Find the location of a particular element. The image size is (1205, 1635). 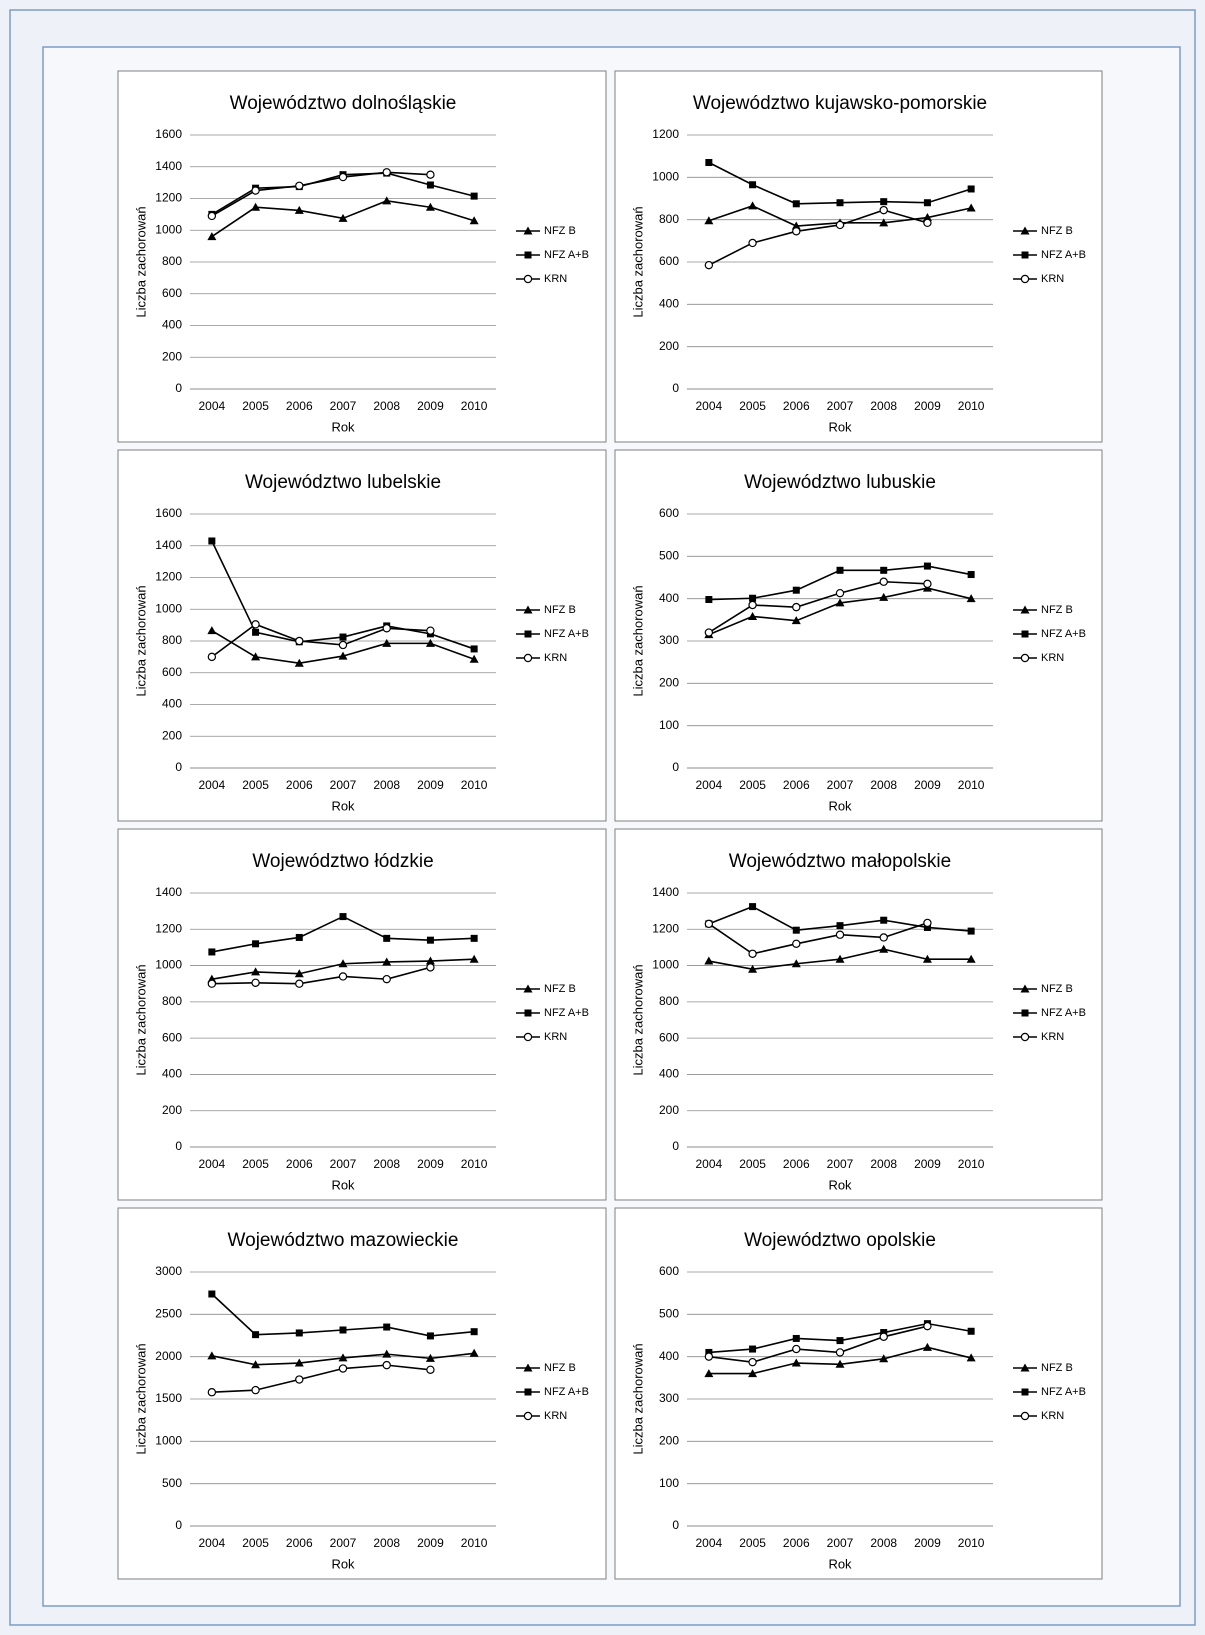

x-tick-label: 2007 is located at coordinates (343, 785).